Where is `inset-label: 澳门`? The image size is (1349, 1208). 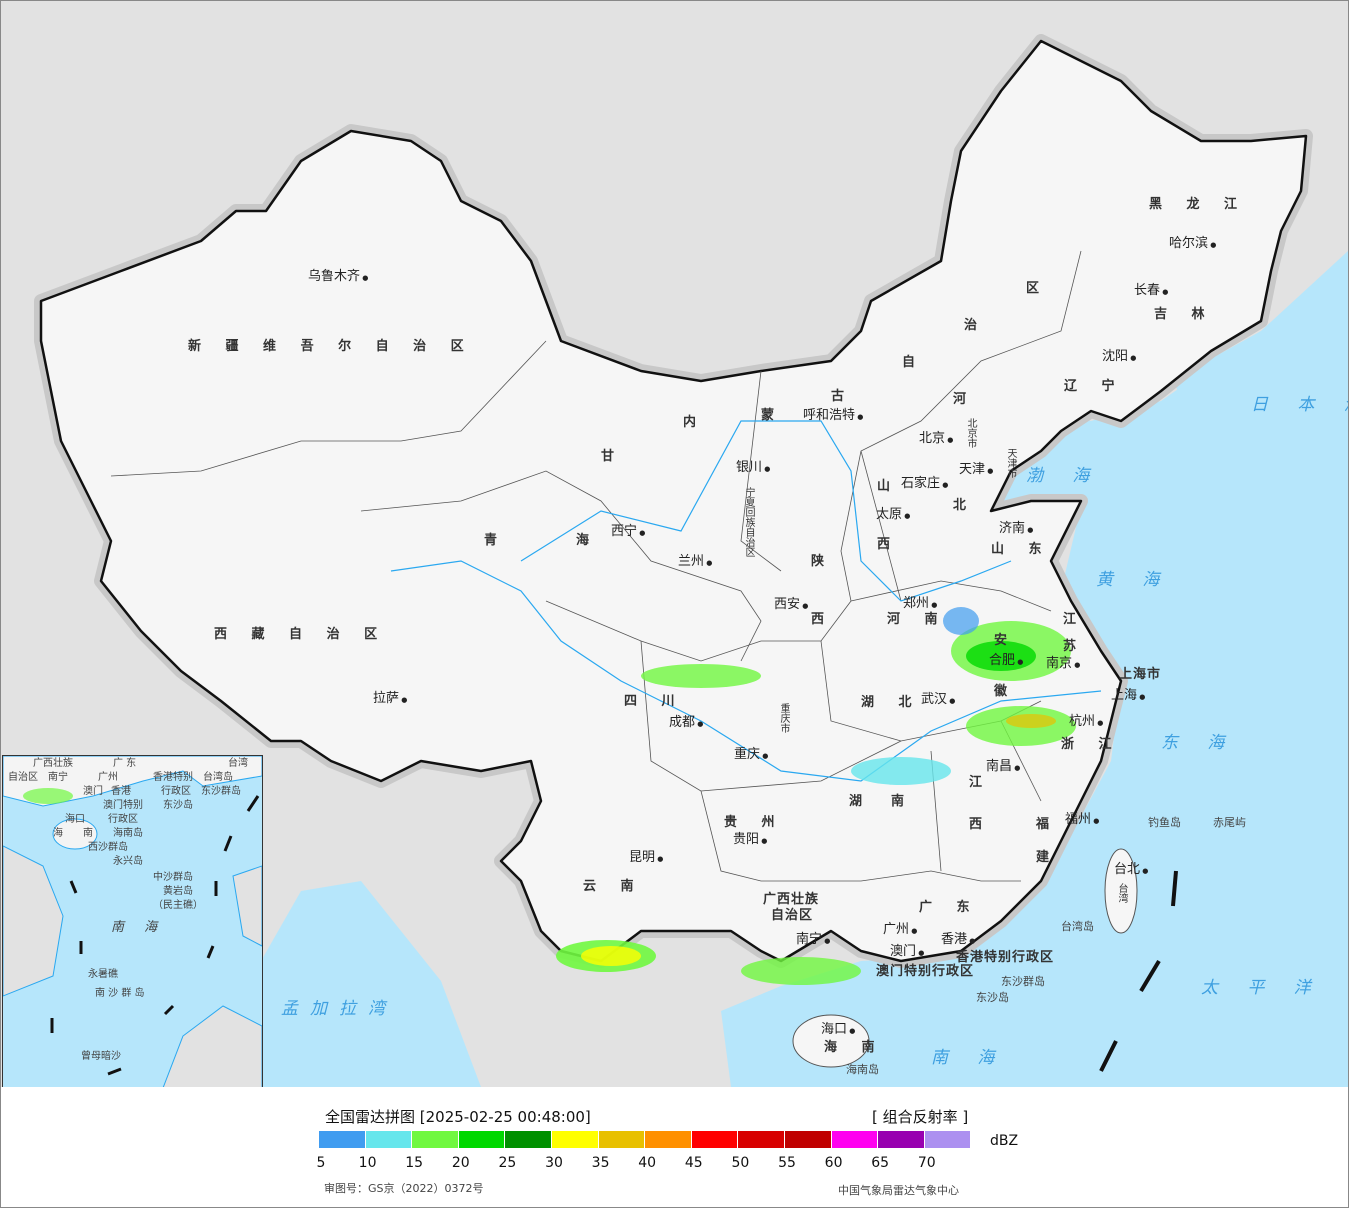 inset-label: 澳门 is located at coordinates (93, 791).